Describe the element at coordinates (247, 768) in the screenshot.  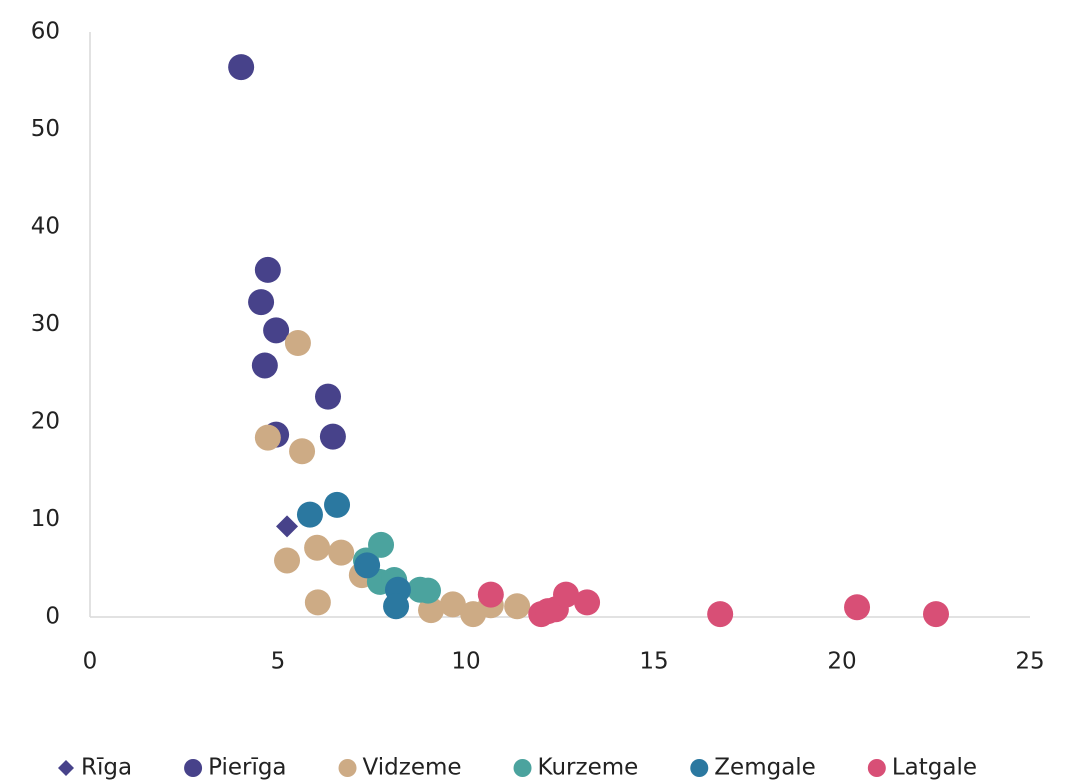
I see `legend-label: Pierīga` at that location.